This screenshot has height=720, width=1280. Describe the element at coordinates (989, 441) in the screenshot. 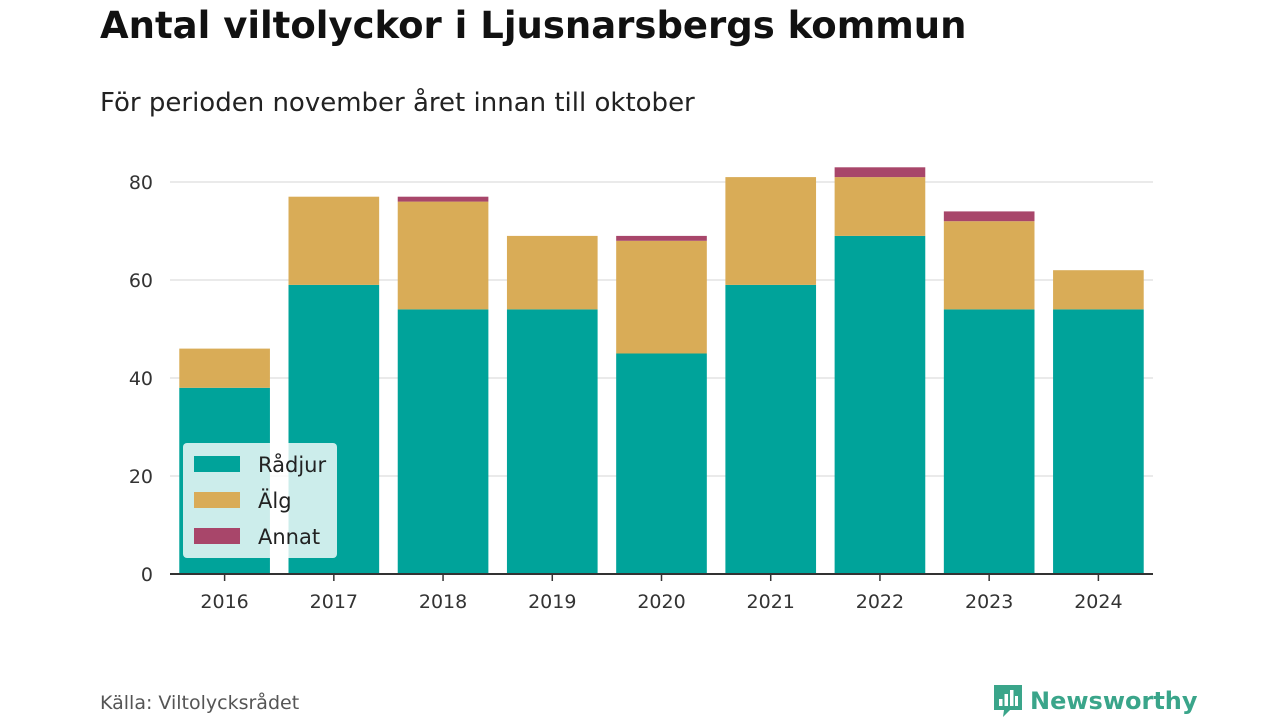

I see `bar-rådjur-2023` at that location.